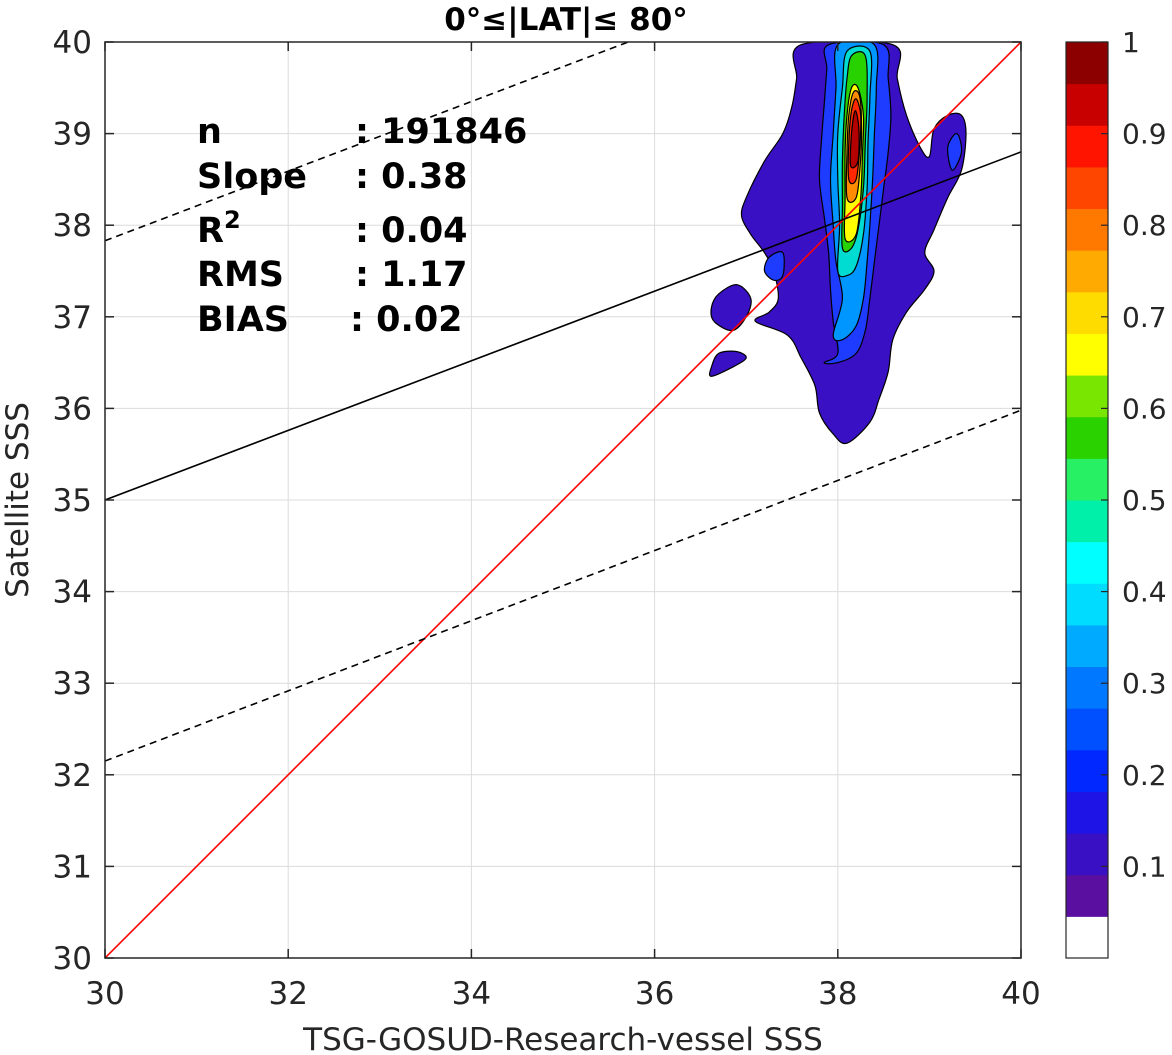 This screenshot has height=1055, width=1172. What do you see at coordinates (72, 959) in the screenshot?
I see `y-tick-label: 30` at bounding box center [72, 959].